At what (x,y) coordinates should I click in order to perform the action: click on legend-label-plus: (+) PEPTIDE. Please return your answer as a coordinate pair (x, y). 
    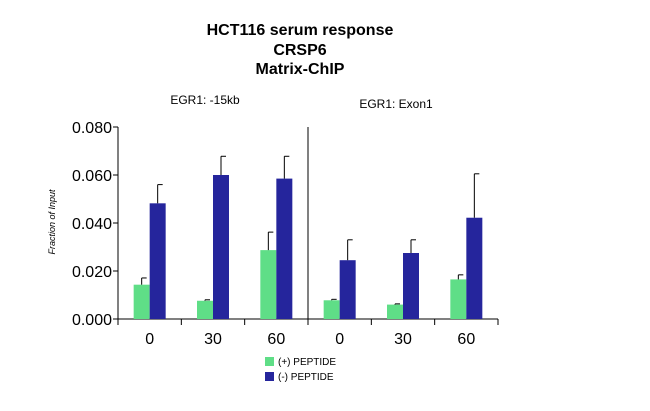
    Looking at the image, I should click on (307, 362).